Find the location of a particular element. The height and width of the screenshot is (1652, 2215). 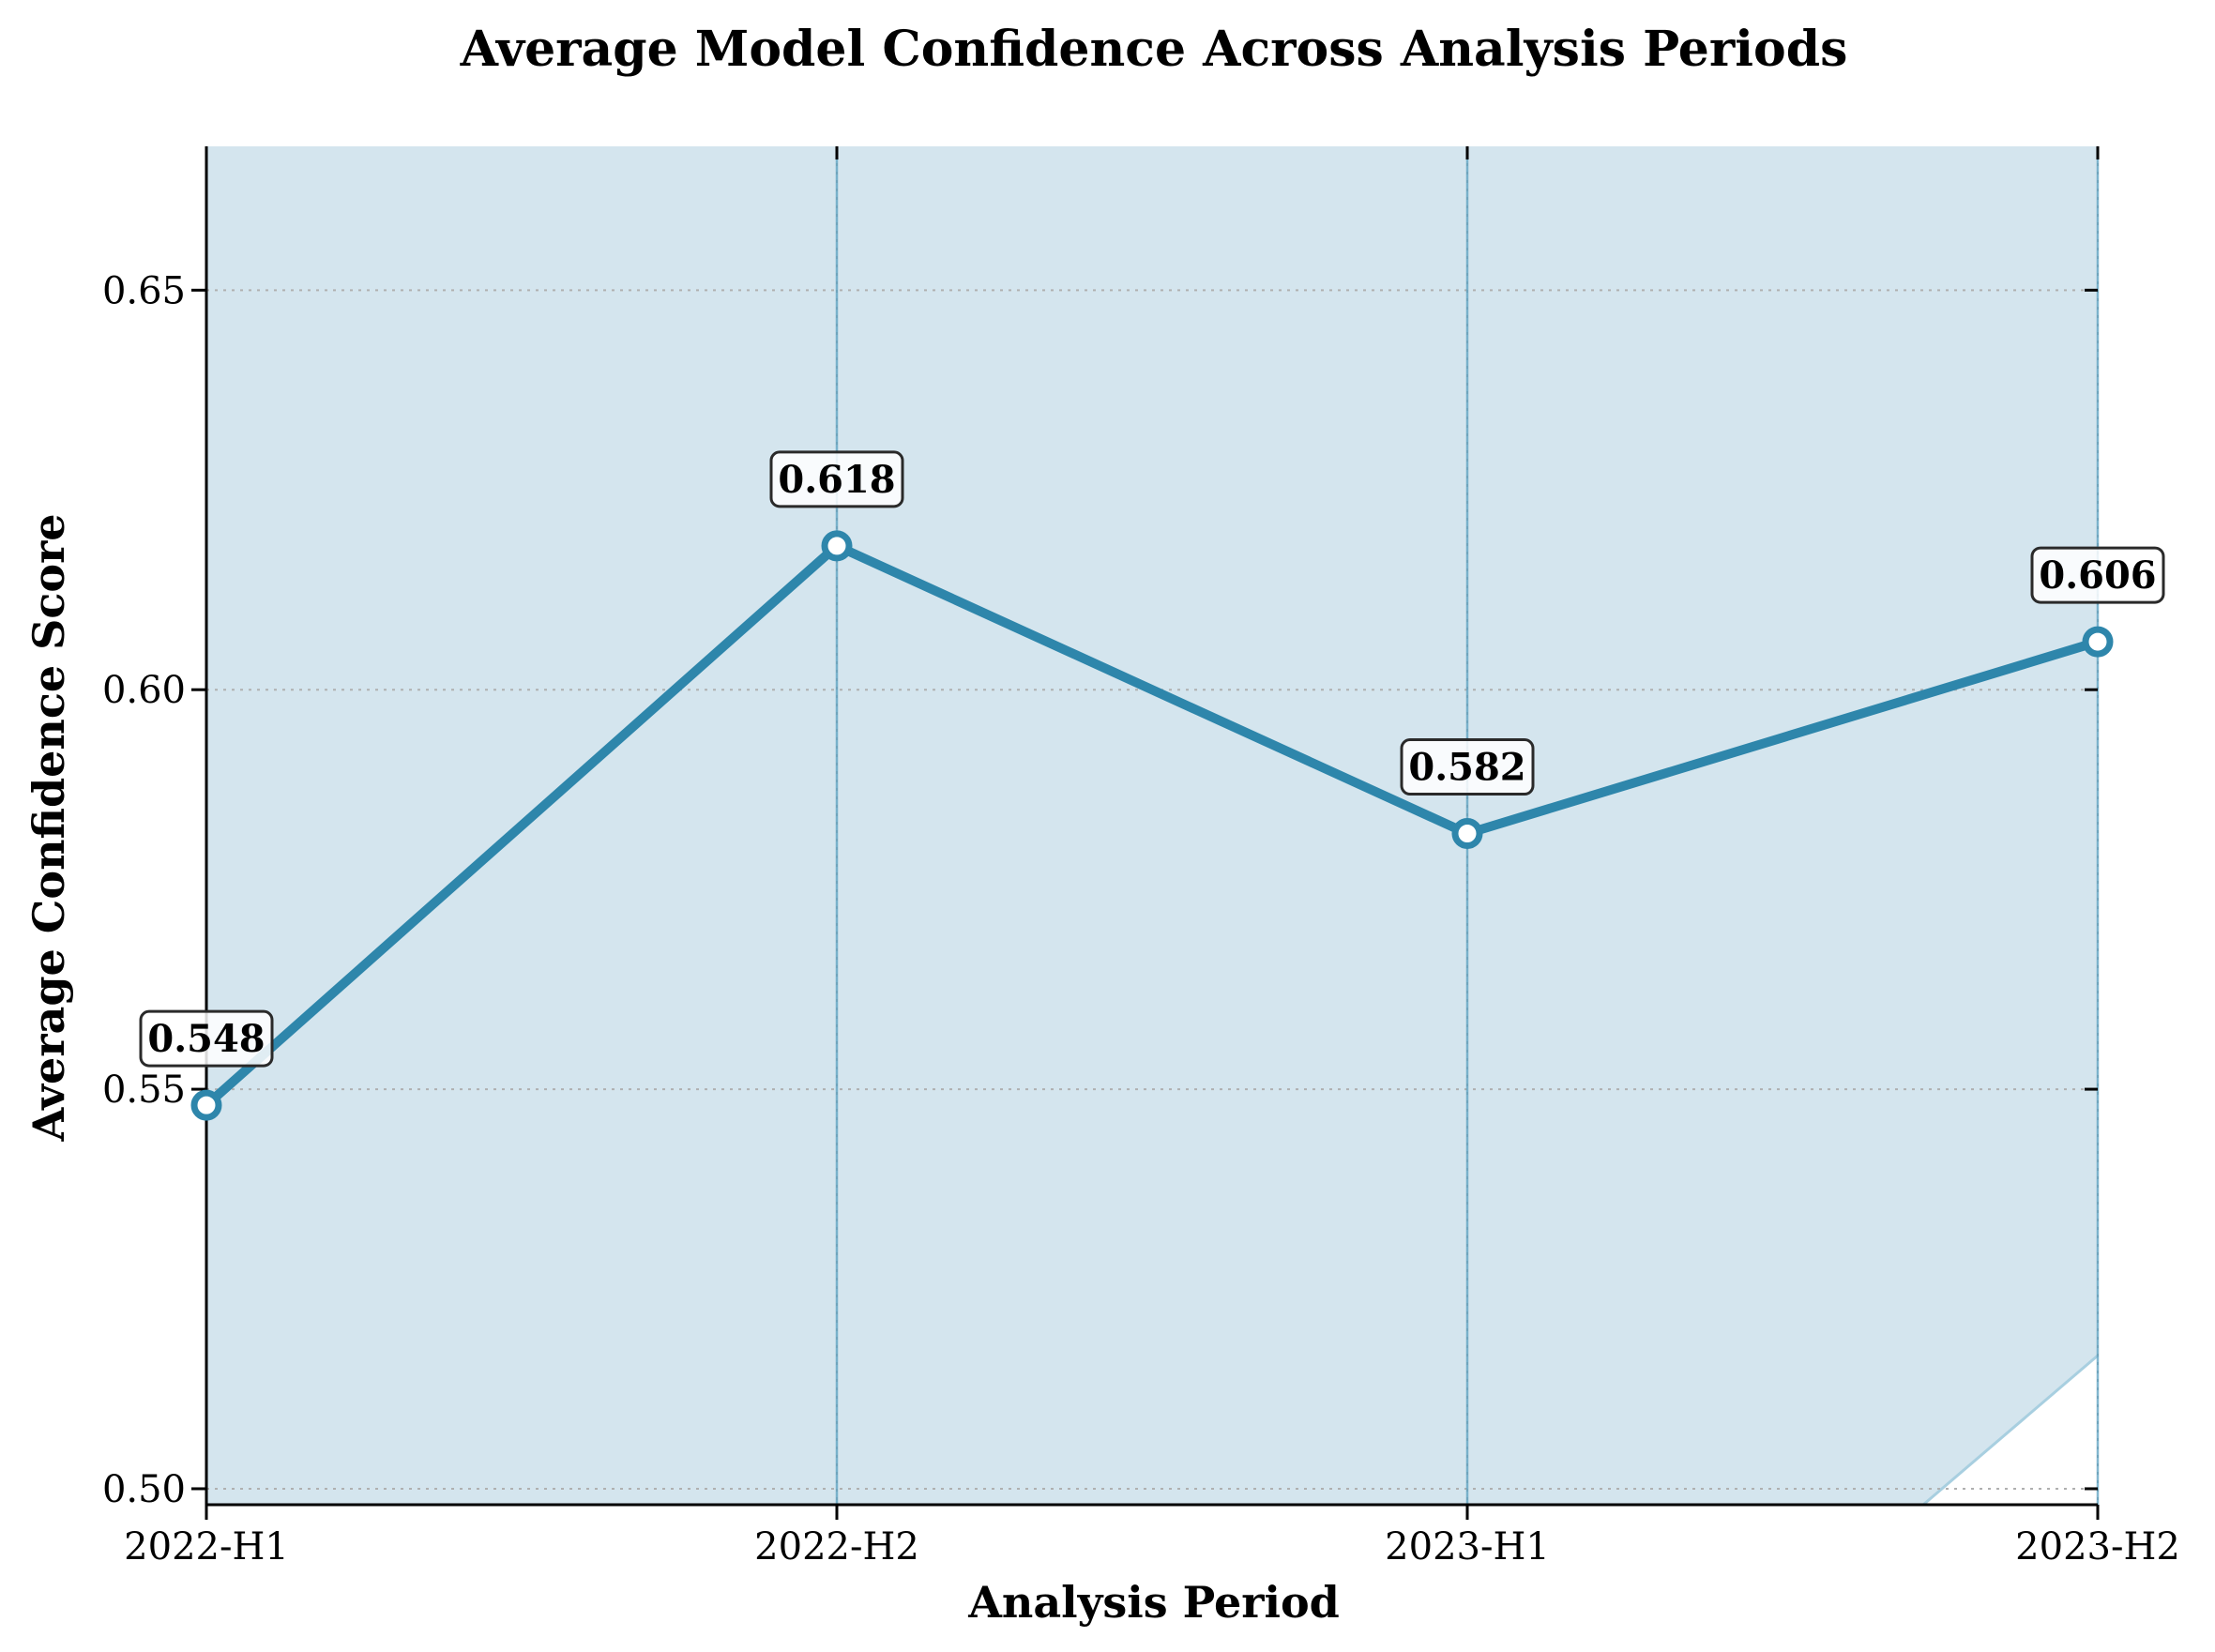

data-label: 0.618 is located at coordinates (836, 480).